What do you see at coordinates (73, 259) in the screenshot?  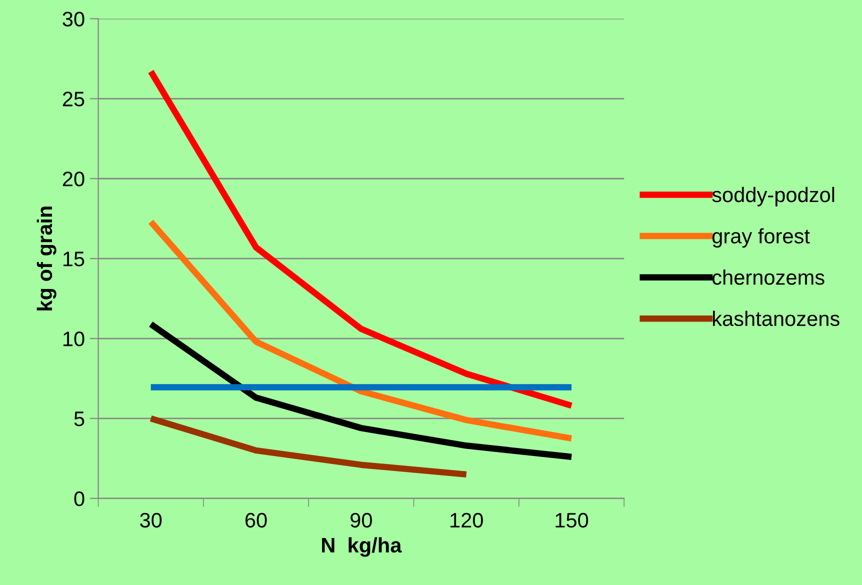 I see `y-tick-label: 15` at bounding box center [73, 259].